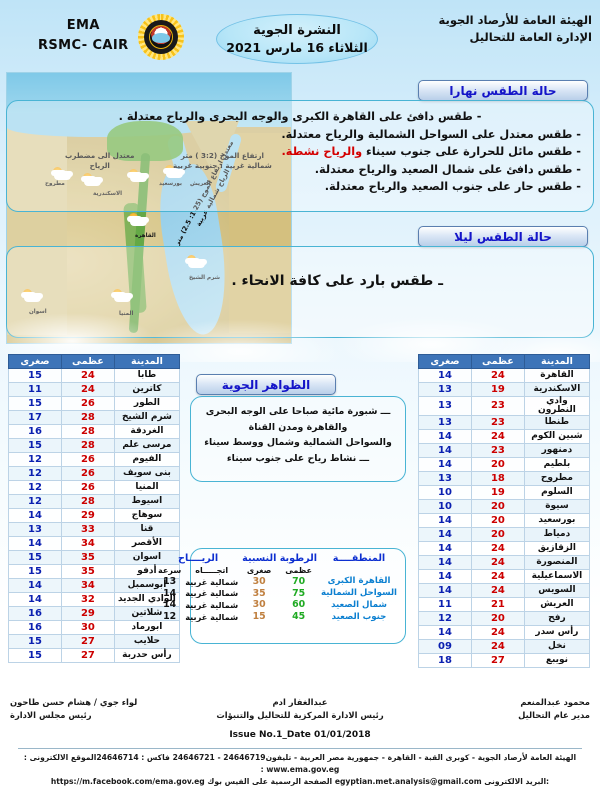  I want to click on table-header-row: المدينة عظمى صغرى, so click(504, 361).